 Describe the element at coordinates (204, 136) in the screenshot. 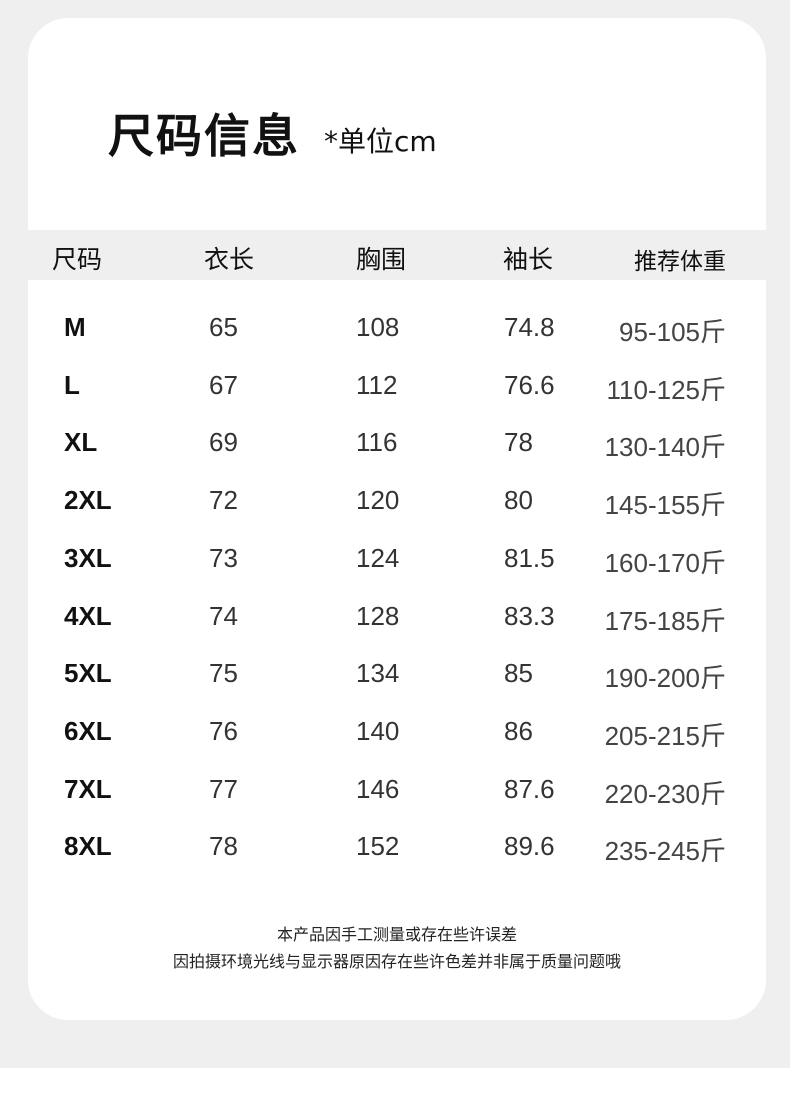

I see `page-title: 尺码信息` at that location.